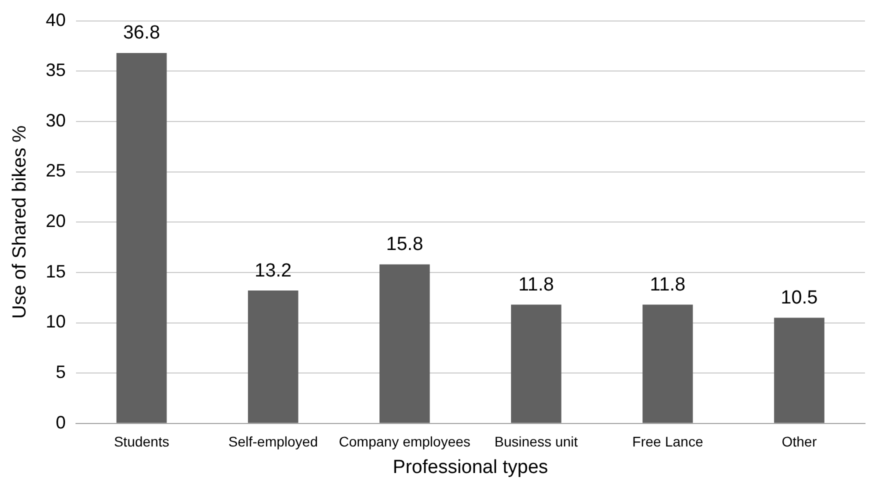  I want to click on y-axis-title: Use of Shared bikes %, so click(20, 222).